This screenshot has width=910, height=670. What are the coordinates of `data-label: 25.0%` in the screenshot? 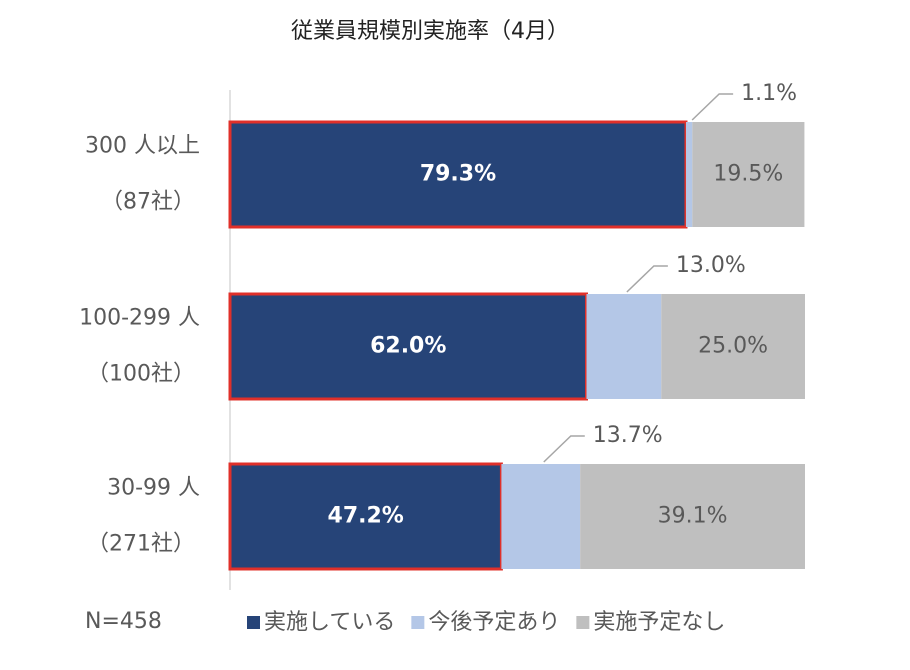 It's located at (733, 346).